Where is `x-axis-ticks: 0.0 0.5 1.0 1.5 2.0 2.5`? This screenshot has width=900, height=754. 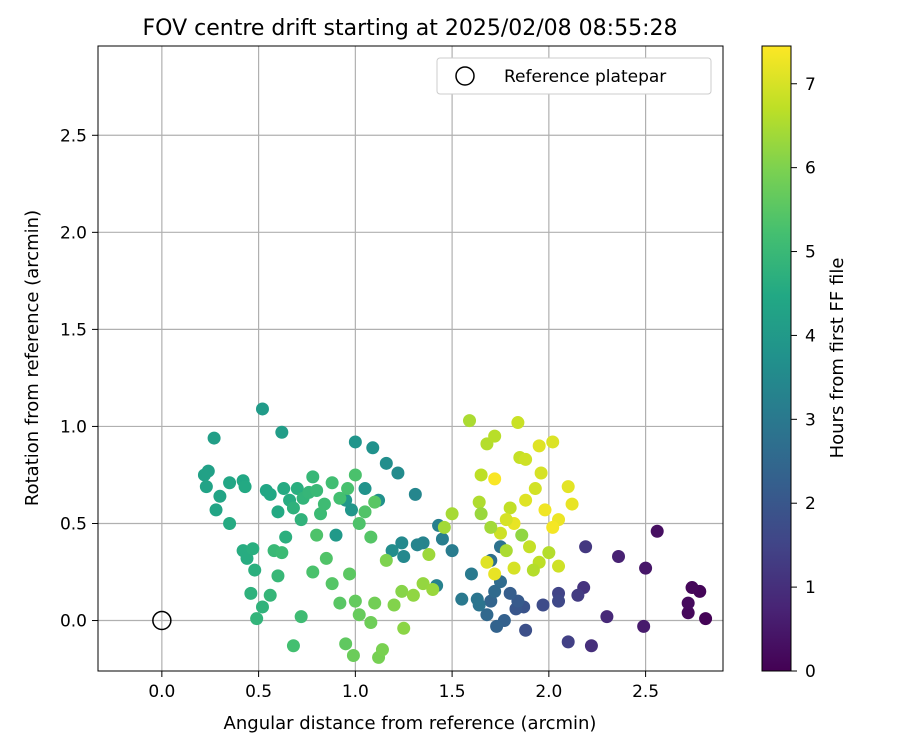
x-axis-ticks: 0.0 0.5 1.0 1.5 2.0 2.5 is located at coordinates (403, 686).